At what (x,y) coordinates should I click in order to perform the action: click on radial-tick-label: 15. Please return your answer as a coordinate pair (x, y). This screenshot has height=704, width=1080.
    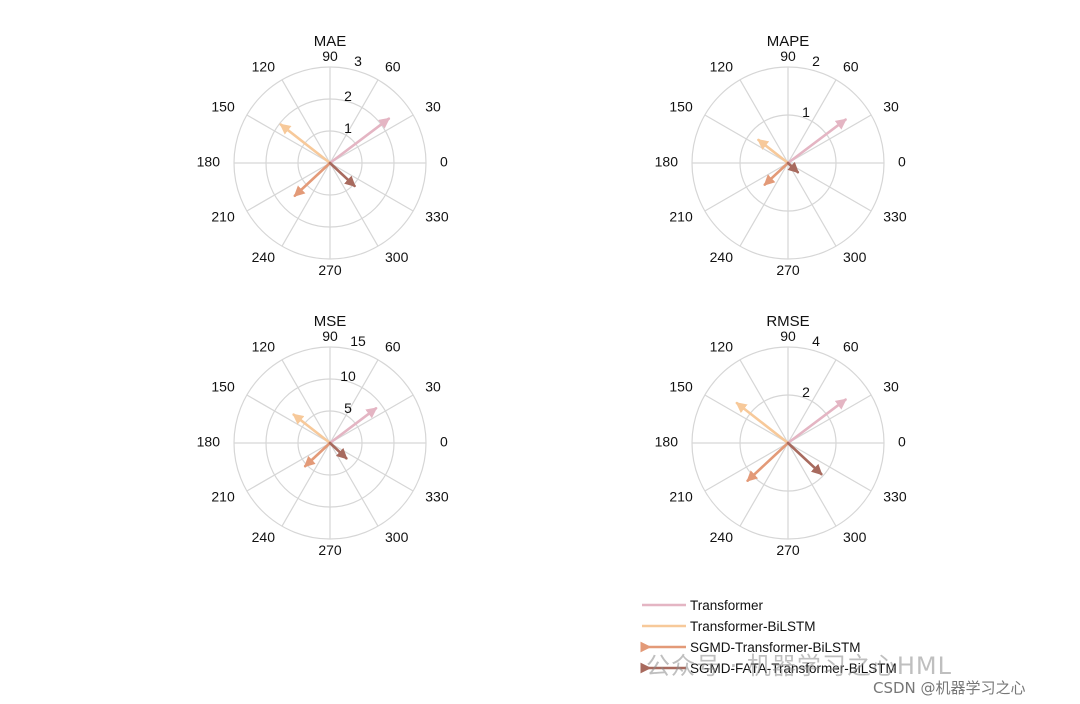
    Looking at the image, I should click on (358, 341).